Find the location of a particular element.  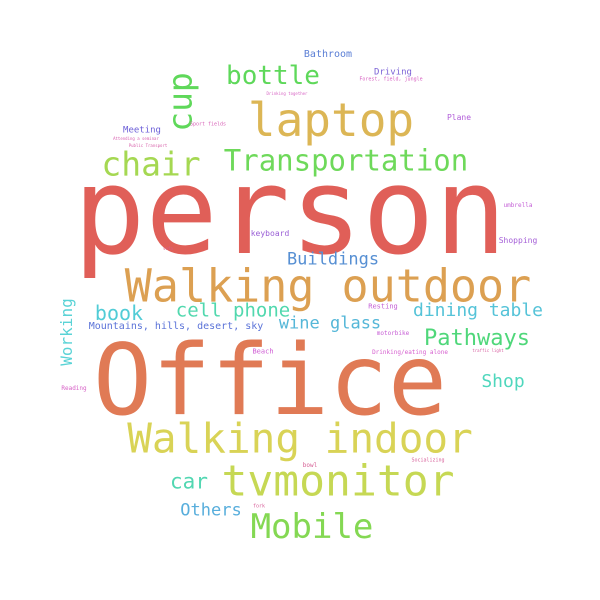

word-book: book is located at coordinates (119, 313).